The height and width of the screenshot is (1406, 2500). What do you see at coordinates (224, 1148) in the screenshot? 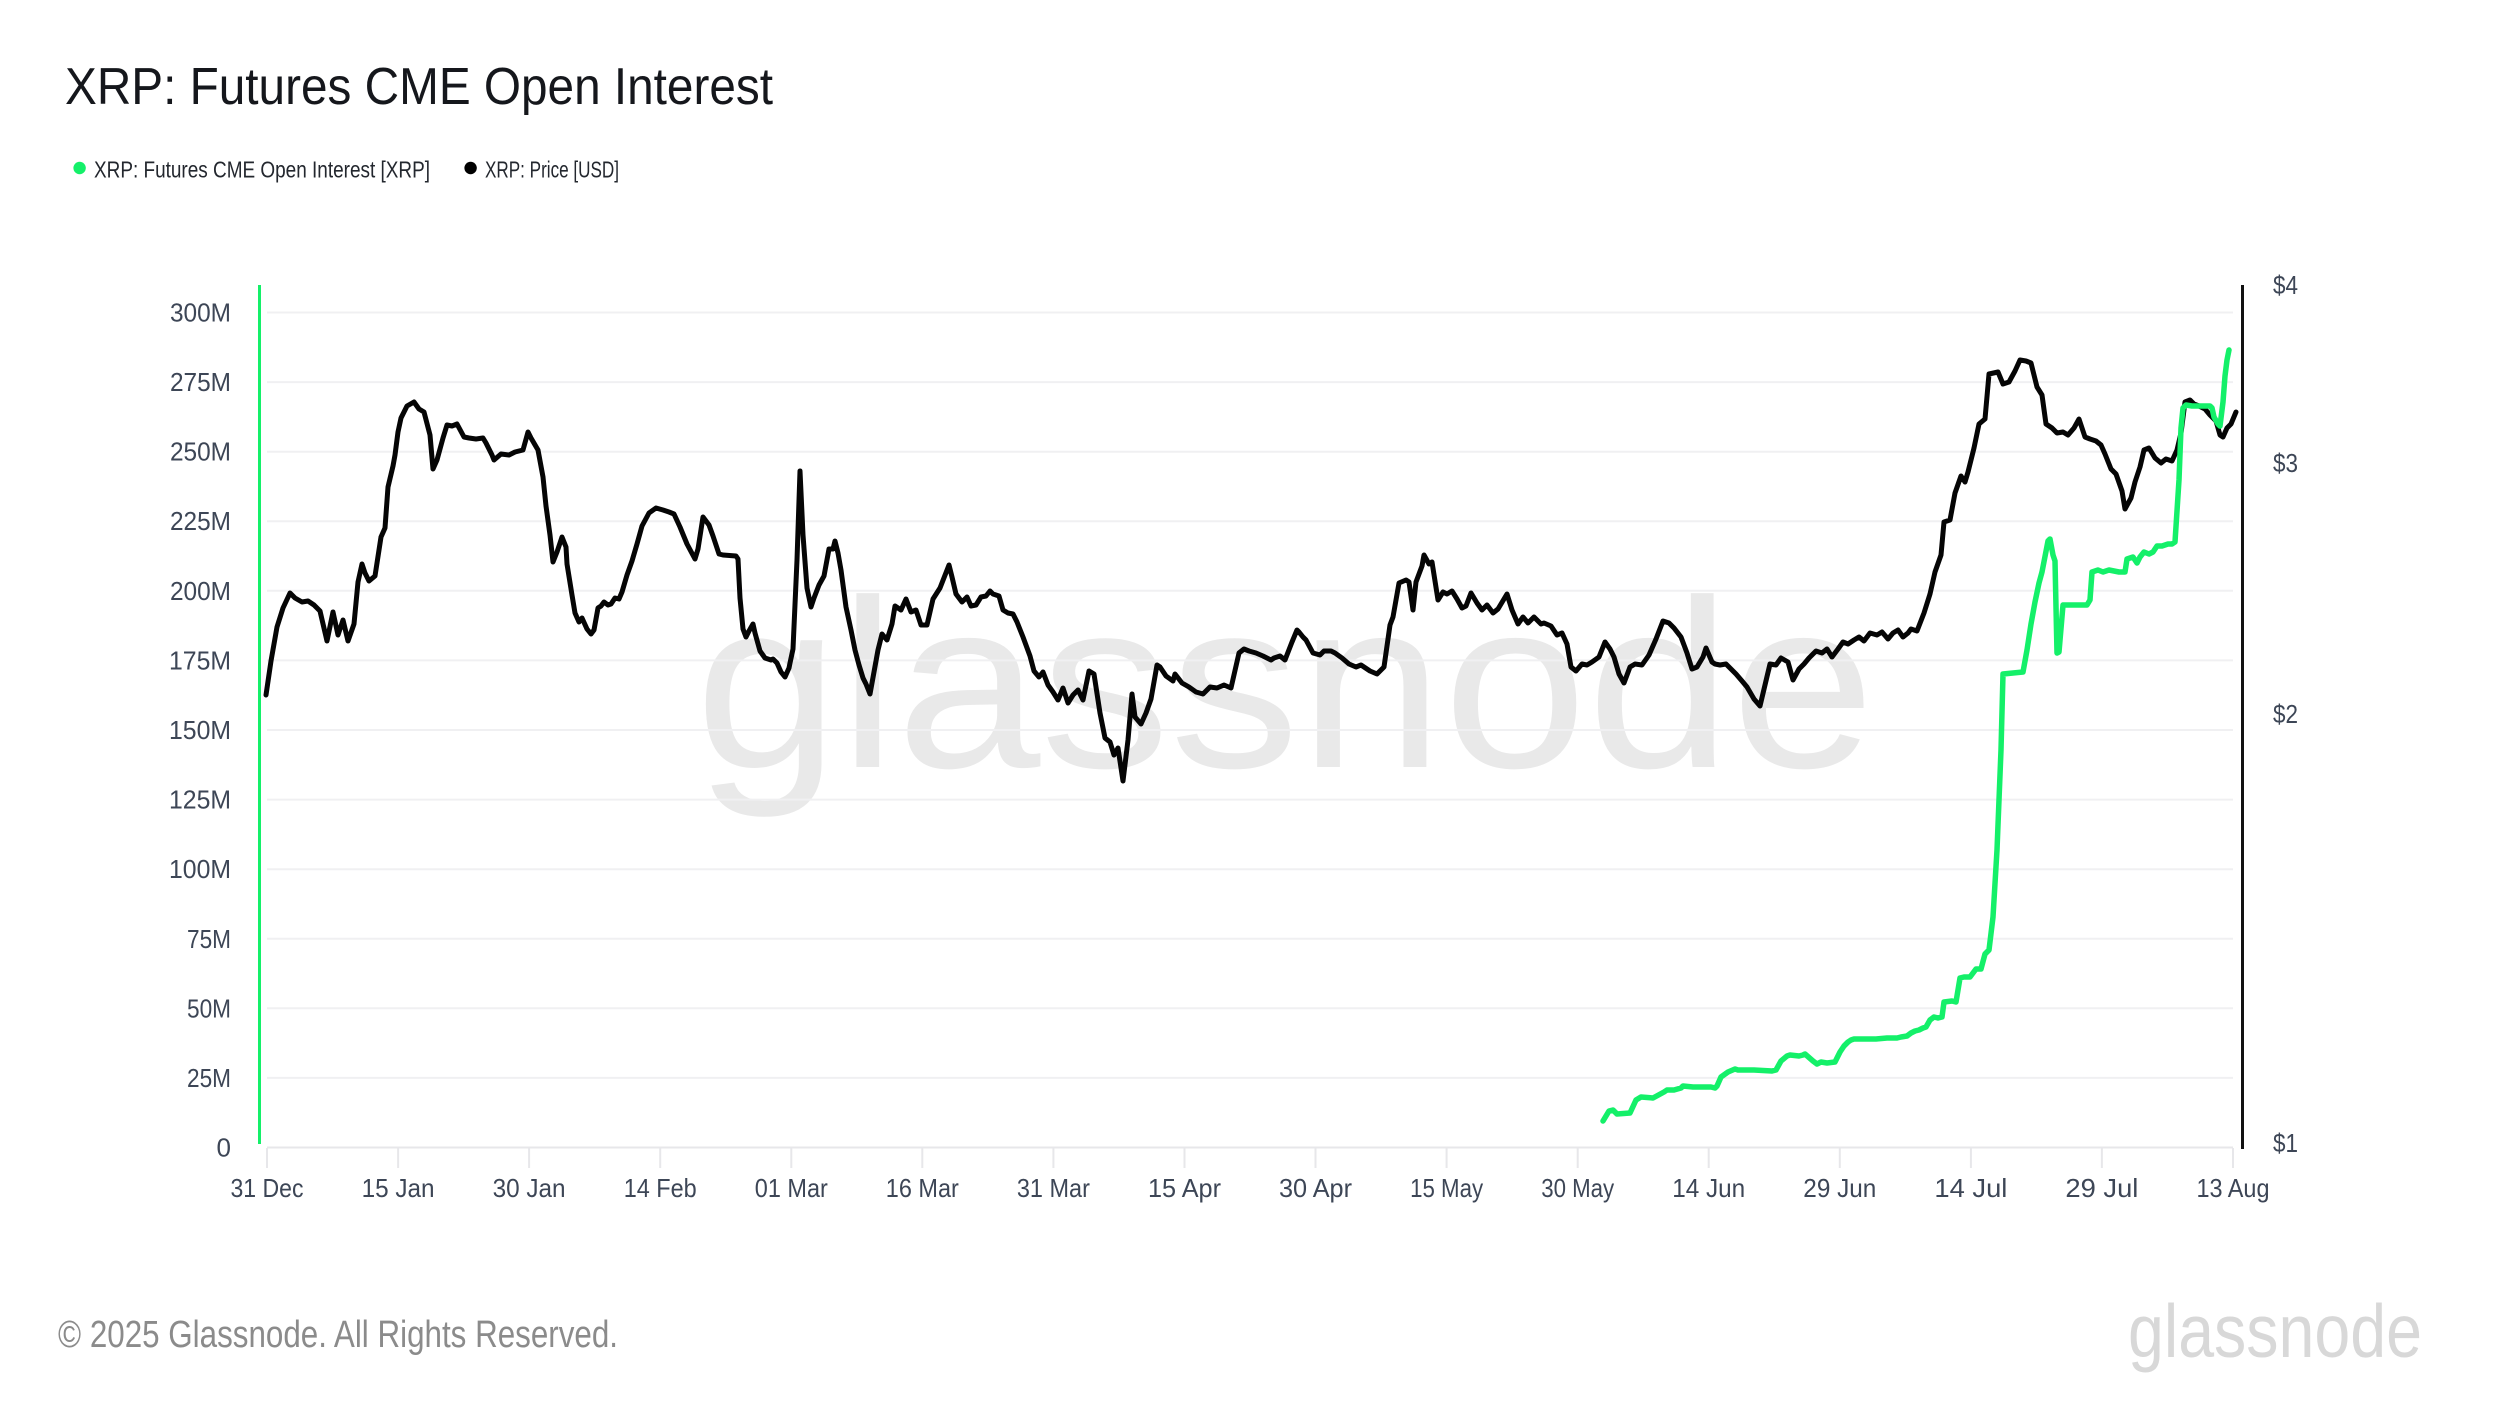
I see `svg-text: 0` at bounding box center [224, 1148].